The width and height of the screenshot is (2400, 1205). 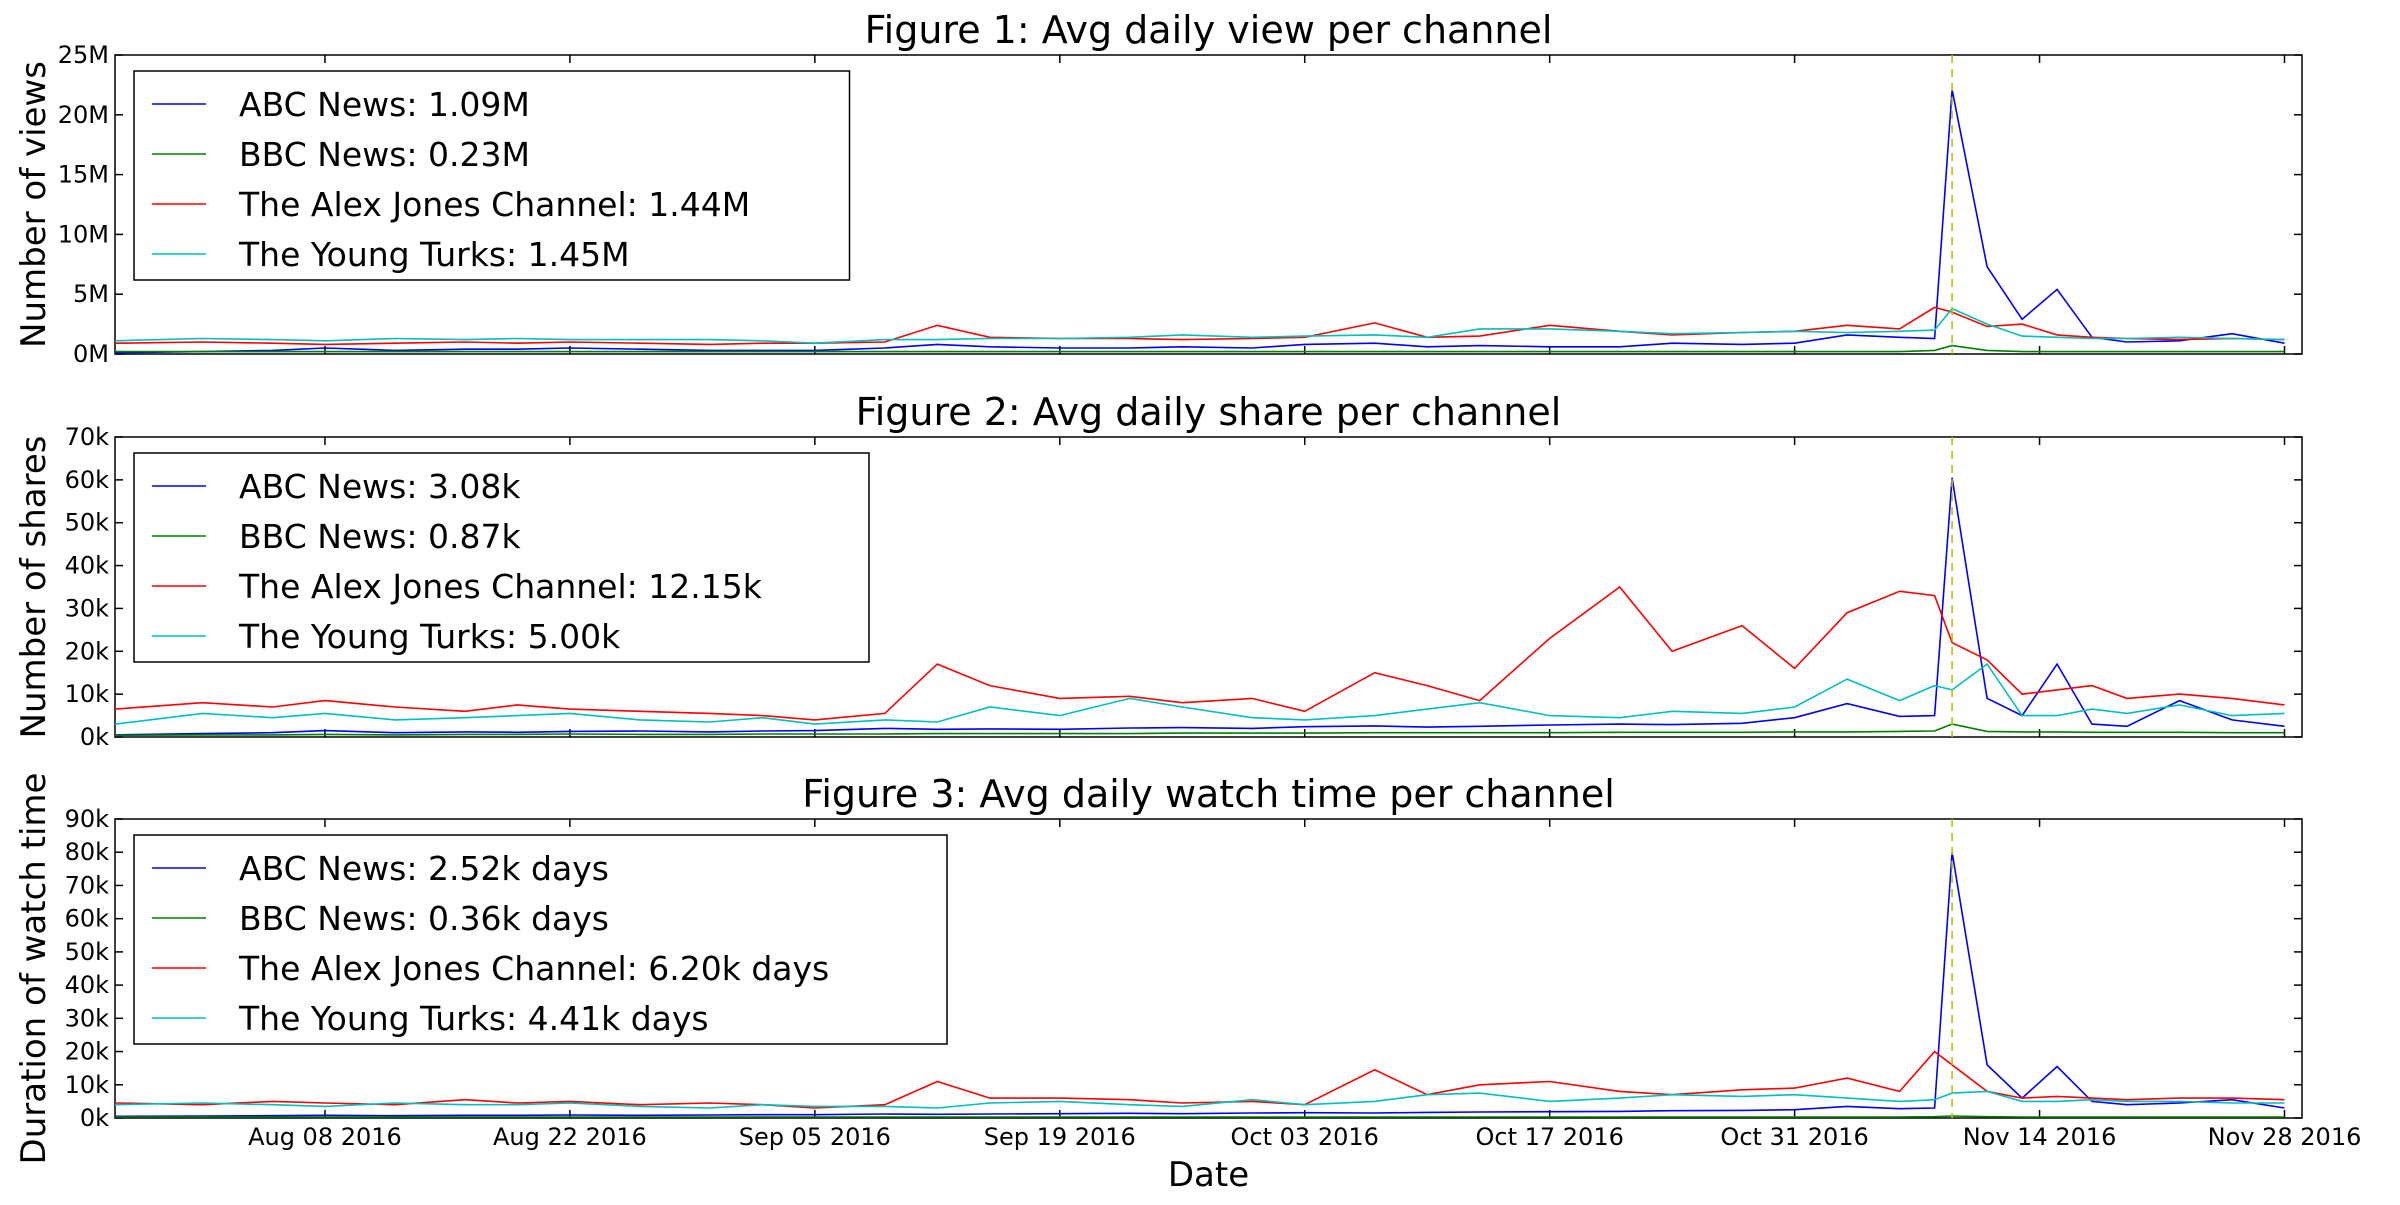 What do you see at coordinates (1060, 1137) in the screenshot?
I see `x-tick-label: Sep 19 2016` at bounding box center [1060, 1137].